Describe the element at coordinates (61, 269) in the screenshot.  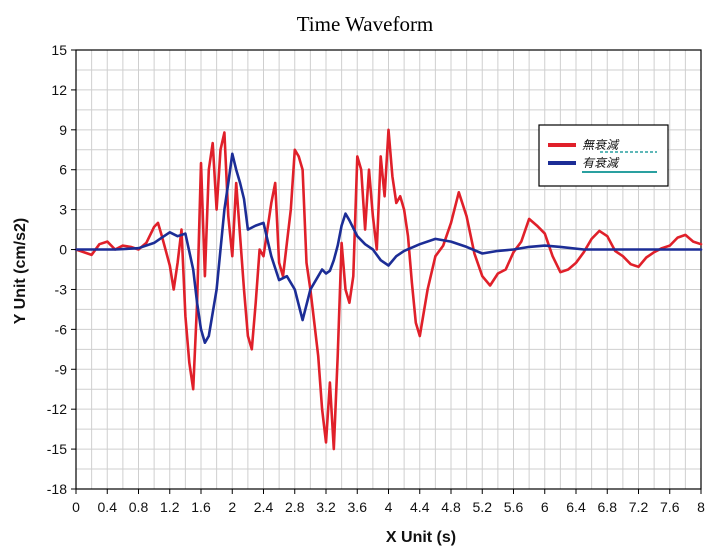
I see `y-axis-ticks: 15 12 9 6 3 0 -3 -6 -9 -12 -15 -18` at that location.